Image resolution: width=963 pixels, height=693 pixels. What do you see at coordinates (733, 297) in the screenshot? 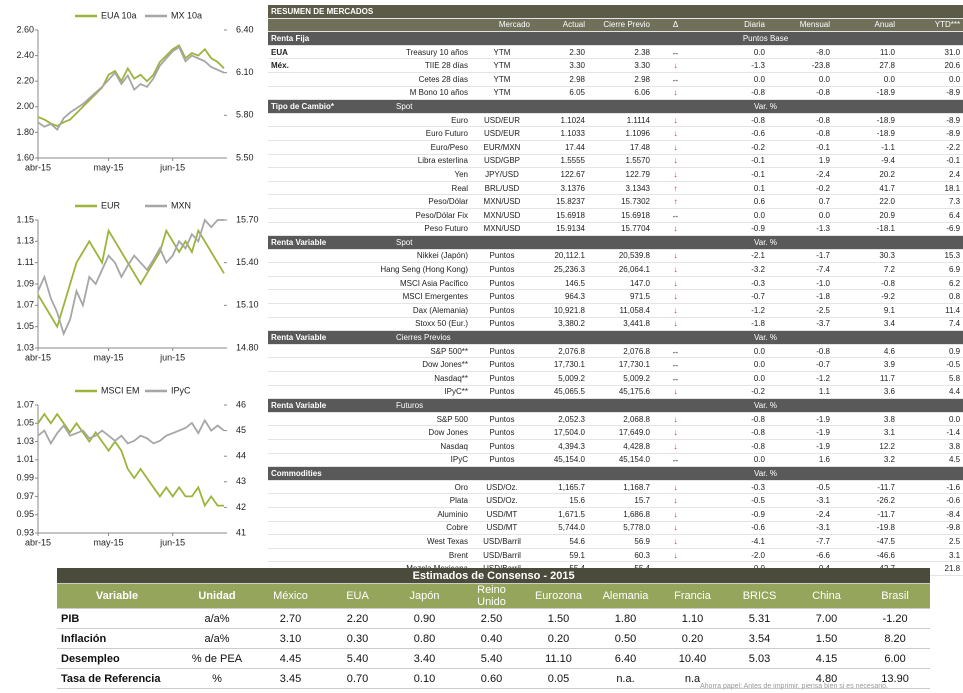
I see `cell: -0.7` at bounding box center [733, 297].